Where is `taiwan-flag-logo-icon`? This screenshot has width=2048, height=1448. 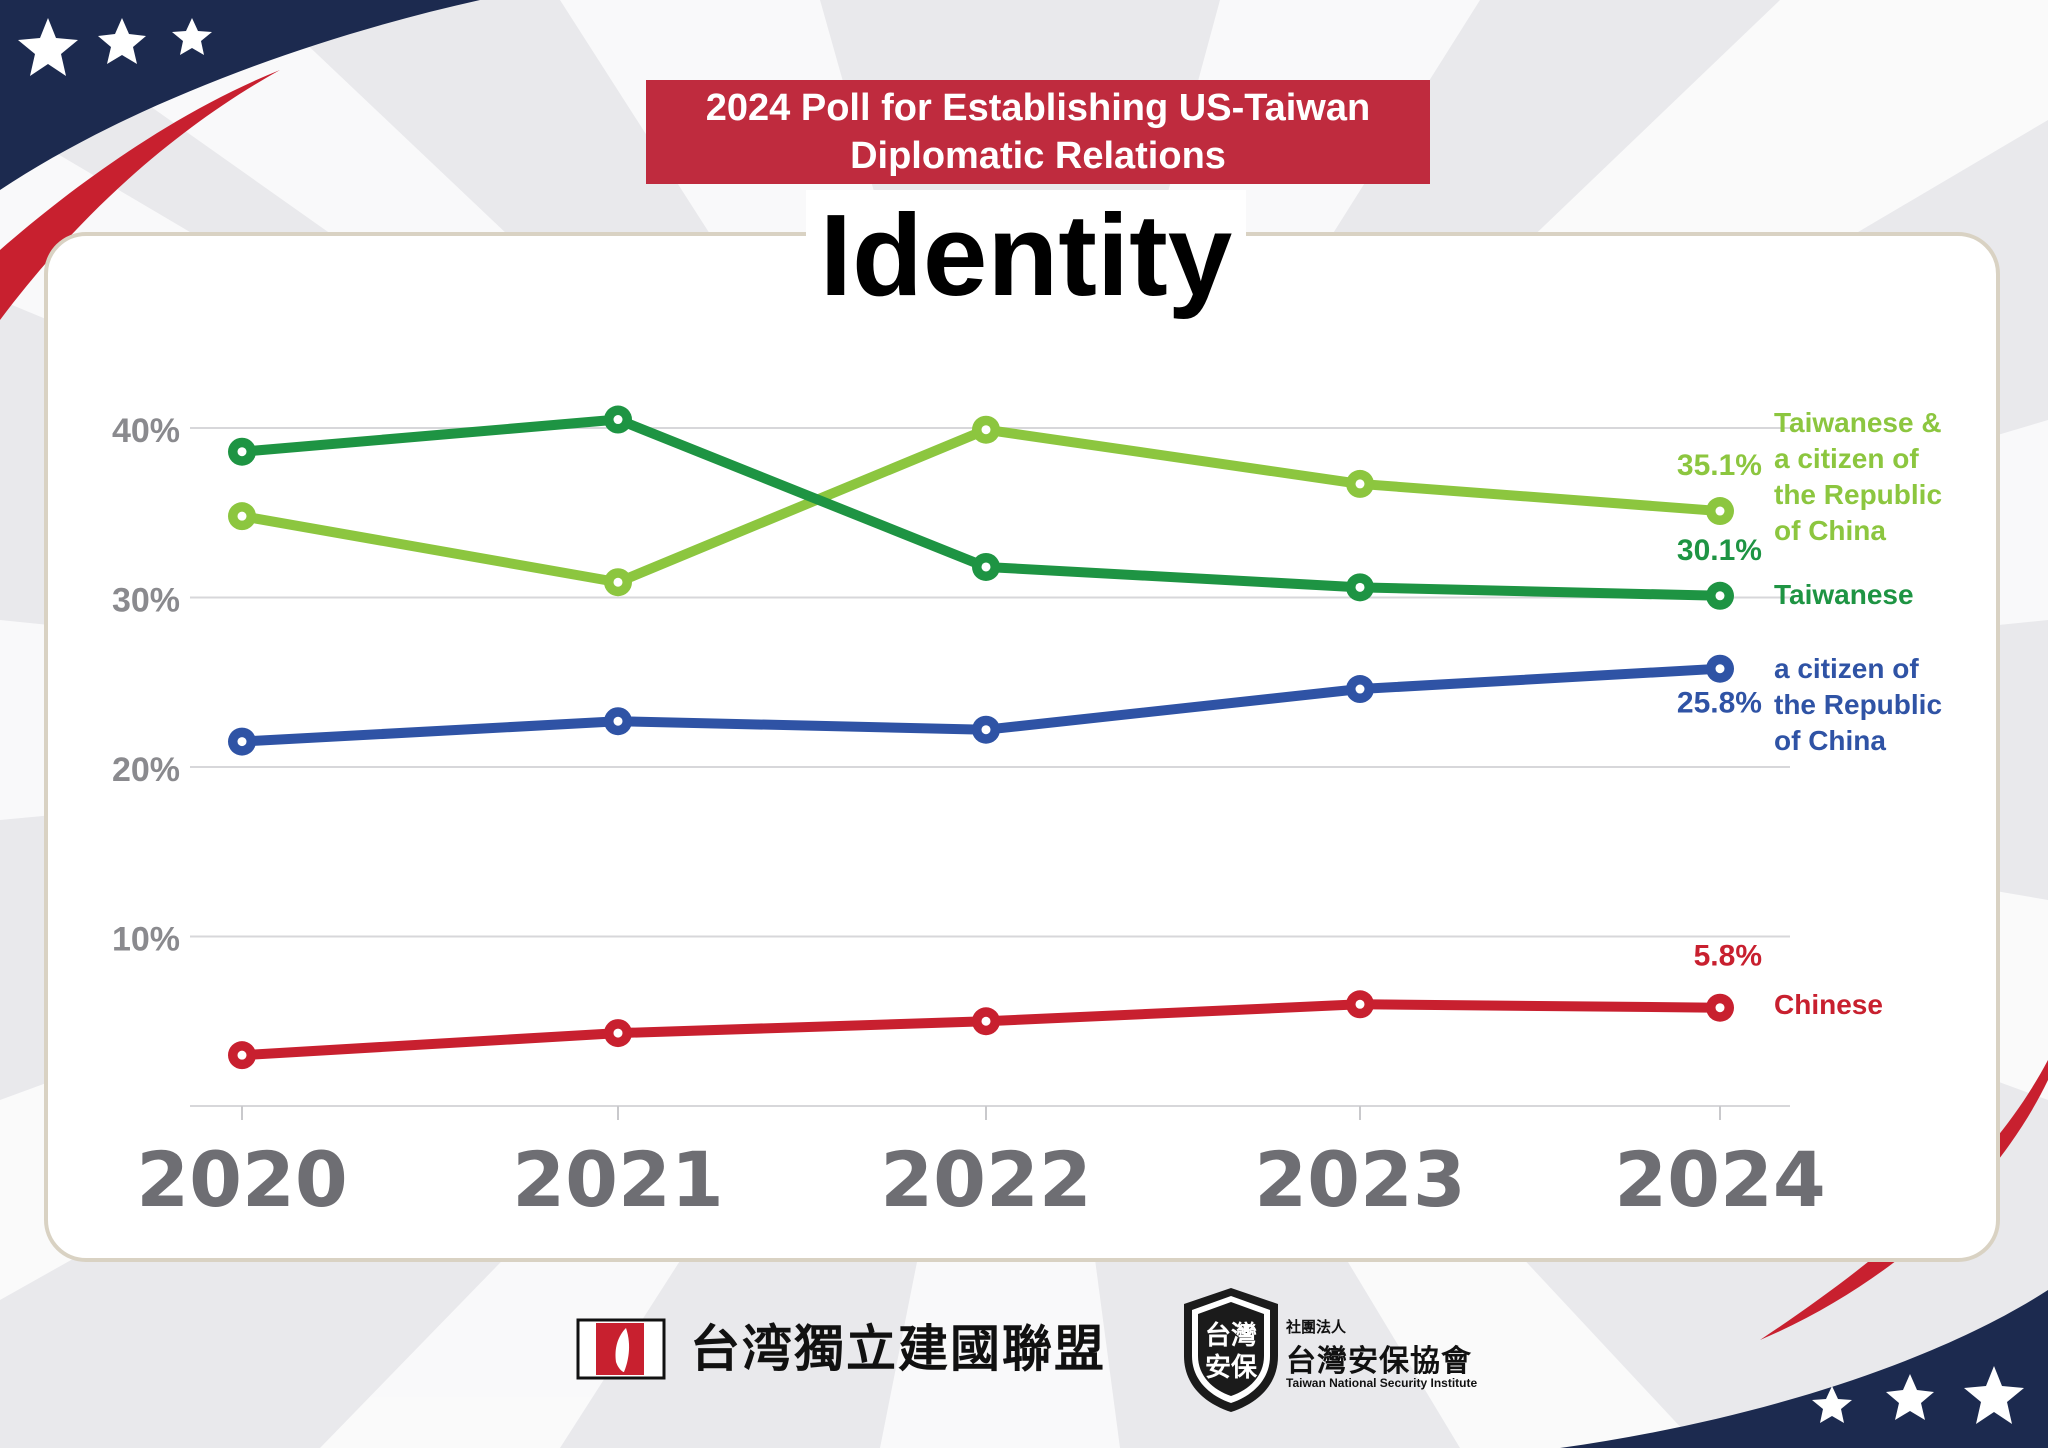
taiwan-flag-logo-icon is located at coordinates (621, 1349).